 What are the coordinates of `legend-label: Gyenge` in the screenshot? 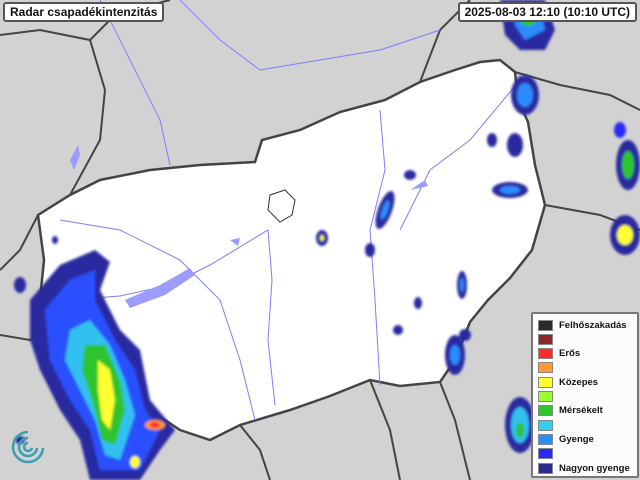 It's located at (576, 439).